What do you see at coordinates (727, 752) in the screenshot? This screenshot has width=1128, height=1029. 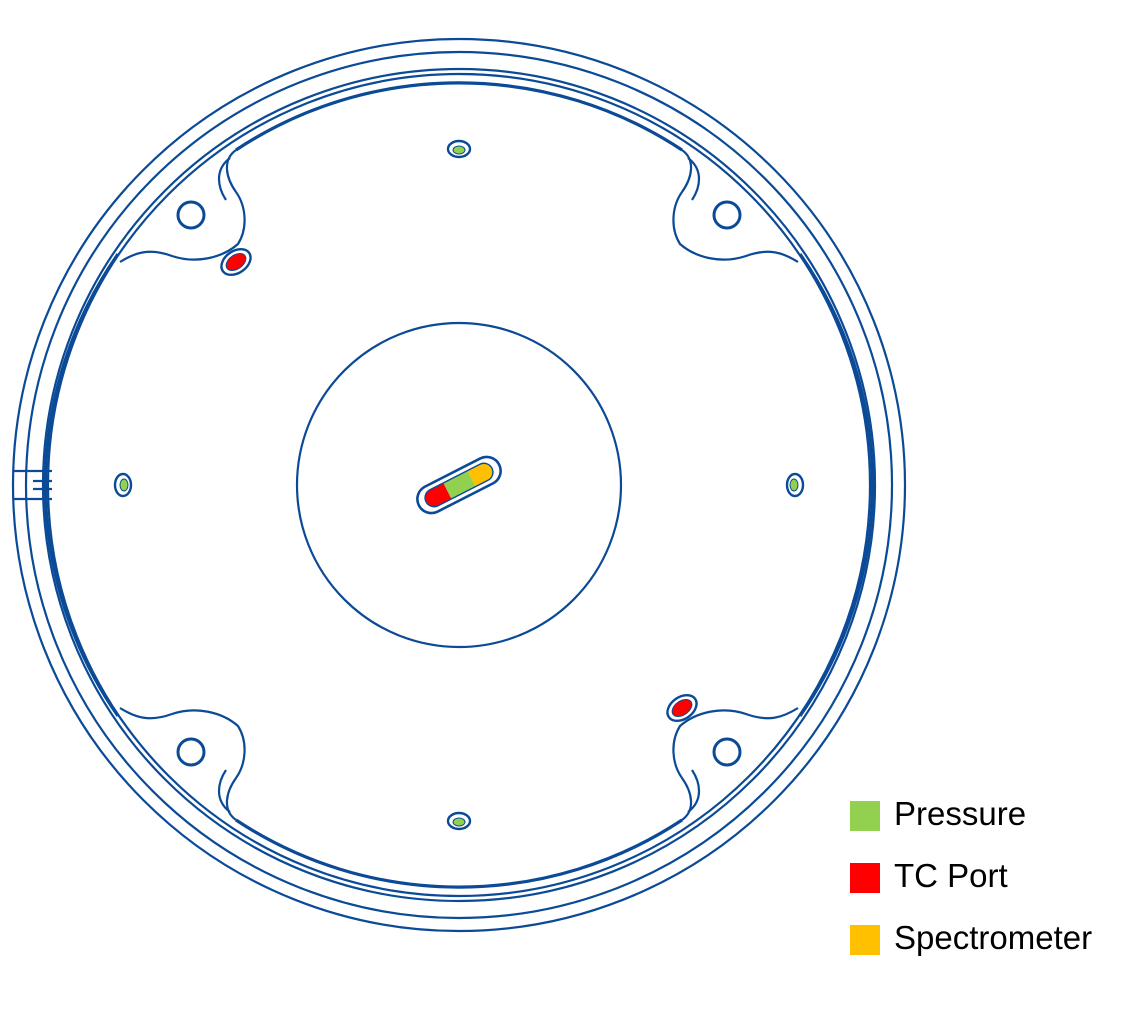 I see `bolt-hole-bottom-right` at bounding box center [727, 752].